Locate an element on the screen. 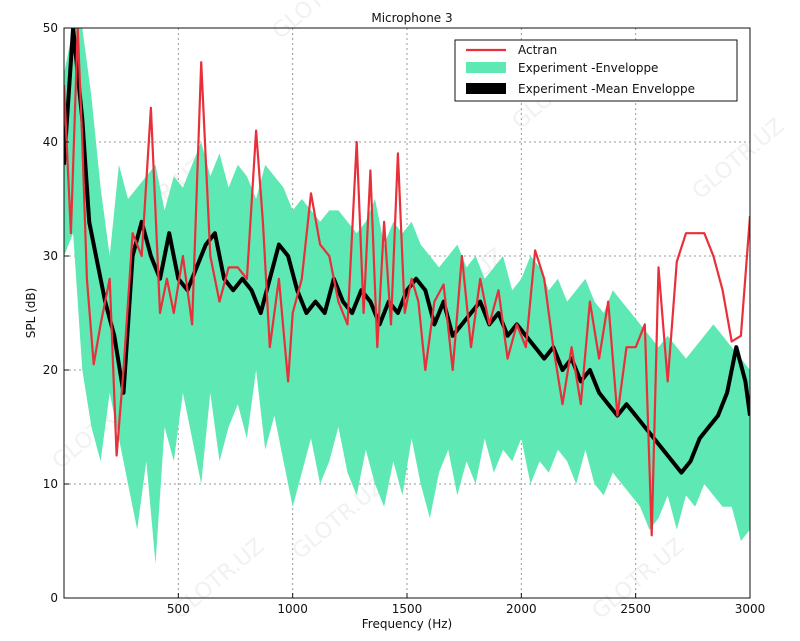  x-tick-label: 500 is located at coordinates (178, 609).